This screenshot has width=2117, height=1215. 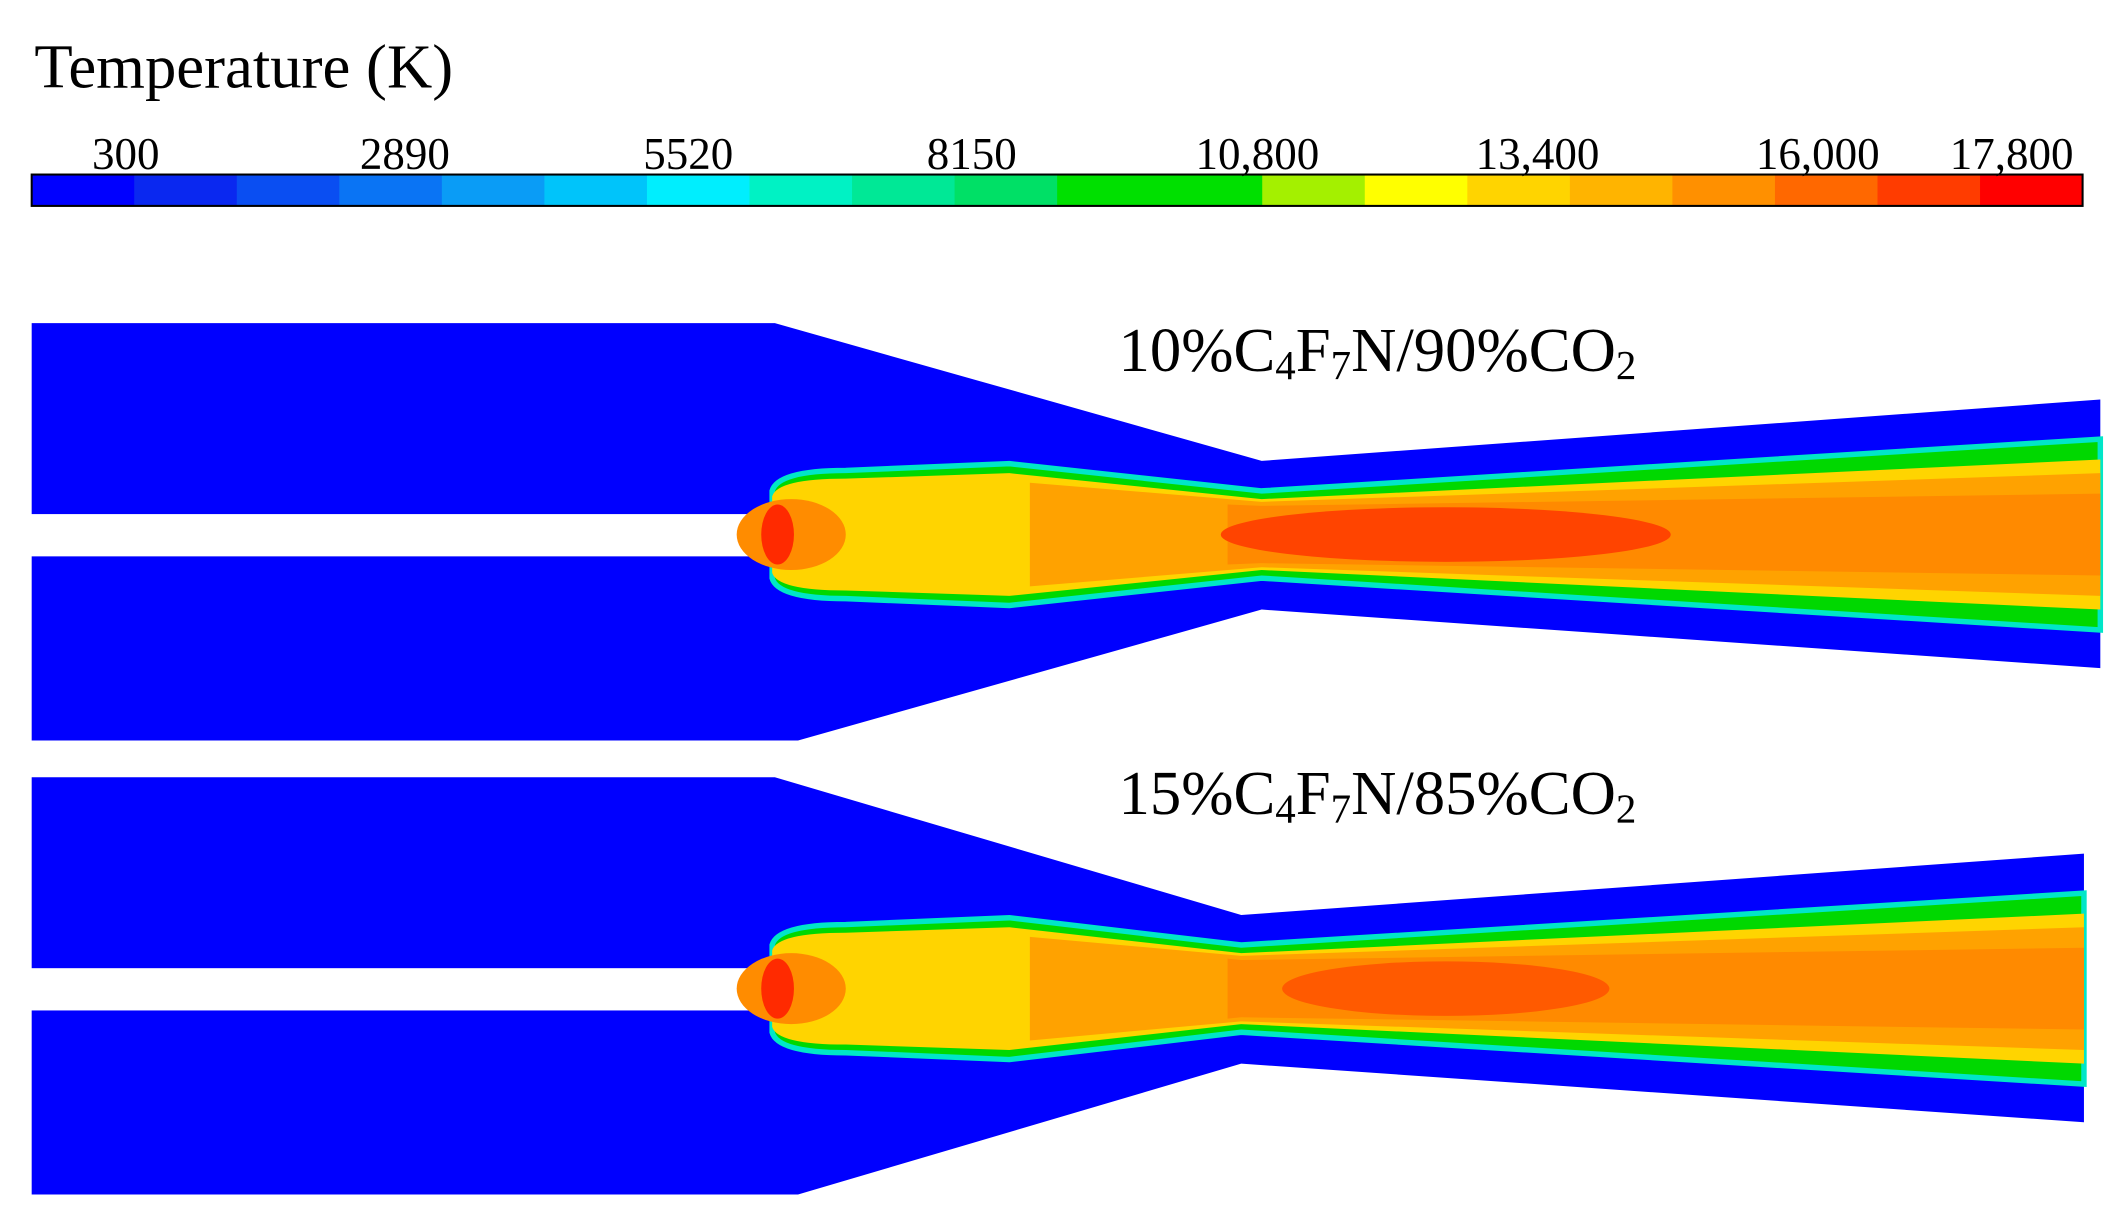 I want to click on label-part: N/90%CO, so click(x=1483, y=350).